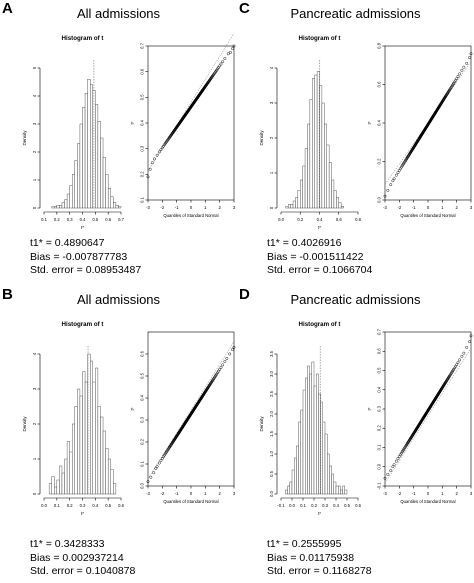 The image size is (474, 583). I want to click on y-tick-label: 0.0, so click(142, 485).